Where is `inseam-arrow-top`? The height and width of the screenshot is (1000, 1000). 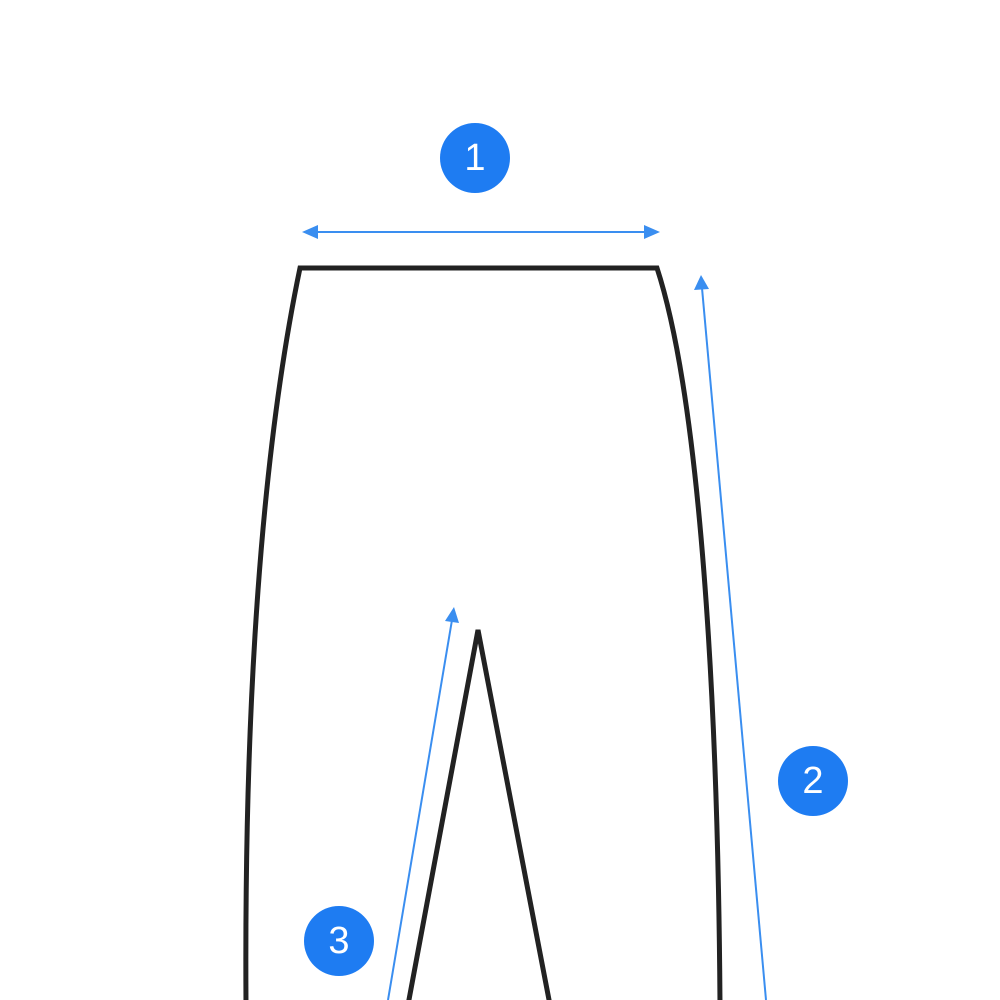
inseam-arrow-top is located at coordinates (452, 615).